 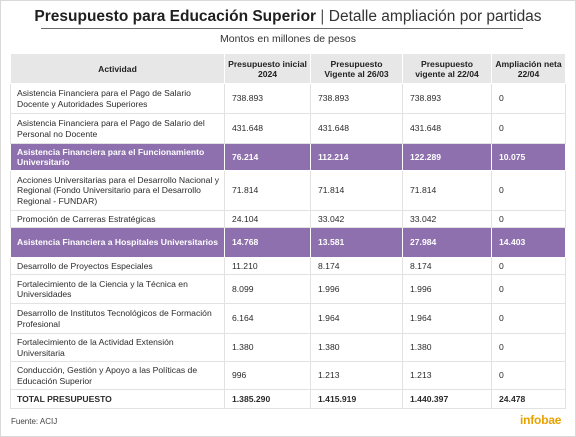 What do you see at coordinates (356, 289) in the screenshot?
I see `cell-vigente-2603: 1.996` at bounding box center [356, 289].